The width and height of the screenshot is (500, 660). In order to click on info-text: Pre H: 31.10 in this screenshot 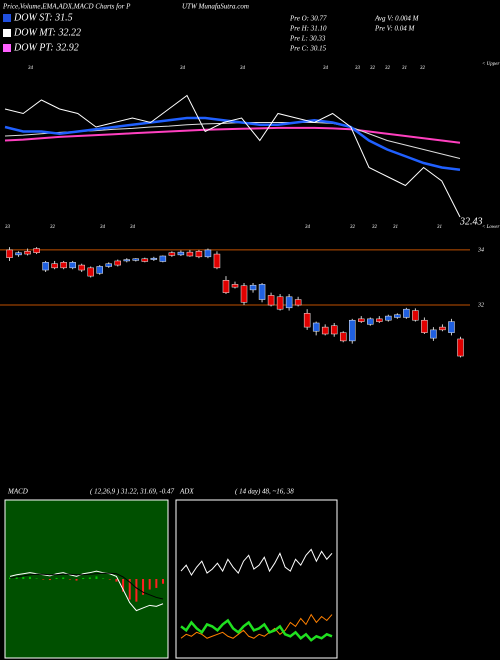, I will do `click(308, 29)`.